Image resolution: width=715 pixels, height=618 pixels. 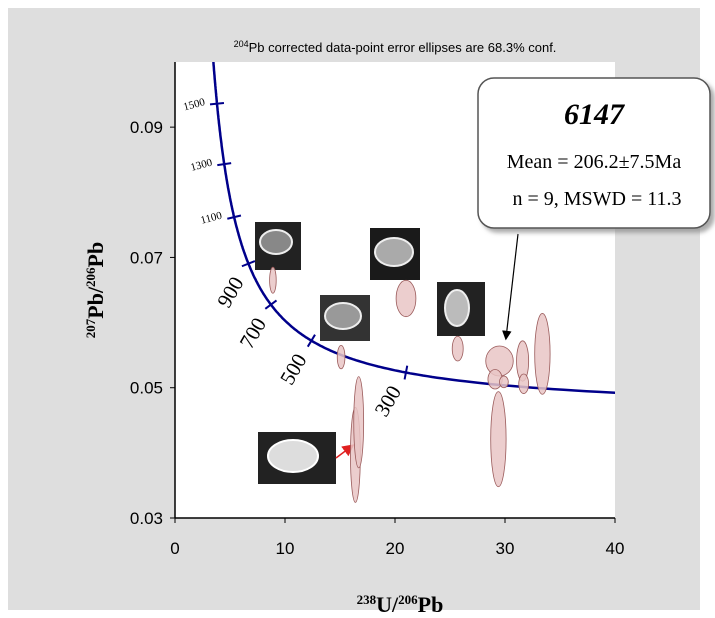 I want to click on pointer-arrow, so click(x=345, y=451).